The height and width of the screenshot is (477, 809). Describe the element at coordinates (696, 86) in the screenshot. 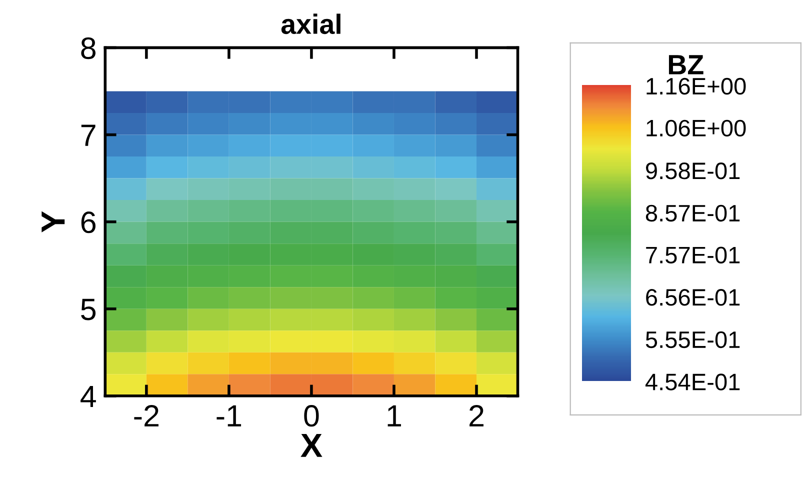

I see `color-bar-label: 1.16E+00` at that location.